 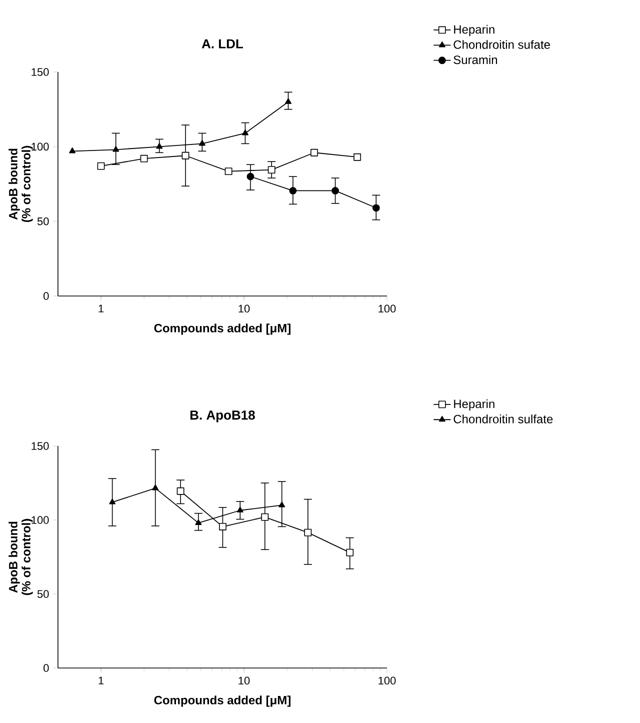 I want to click on legend-label: Chondroitin sufate, so click(x=502, y=44).